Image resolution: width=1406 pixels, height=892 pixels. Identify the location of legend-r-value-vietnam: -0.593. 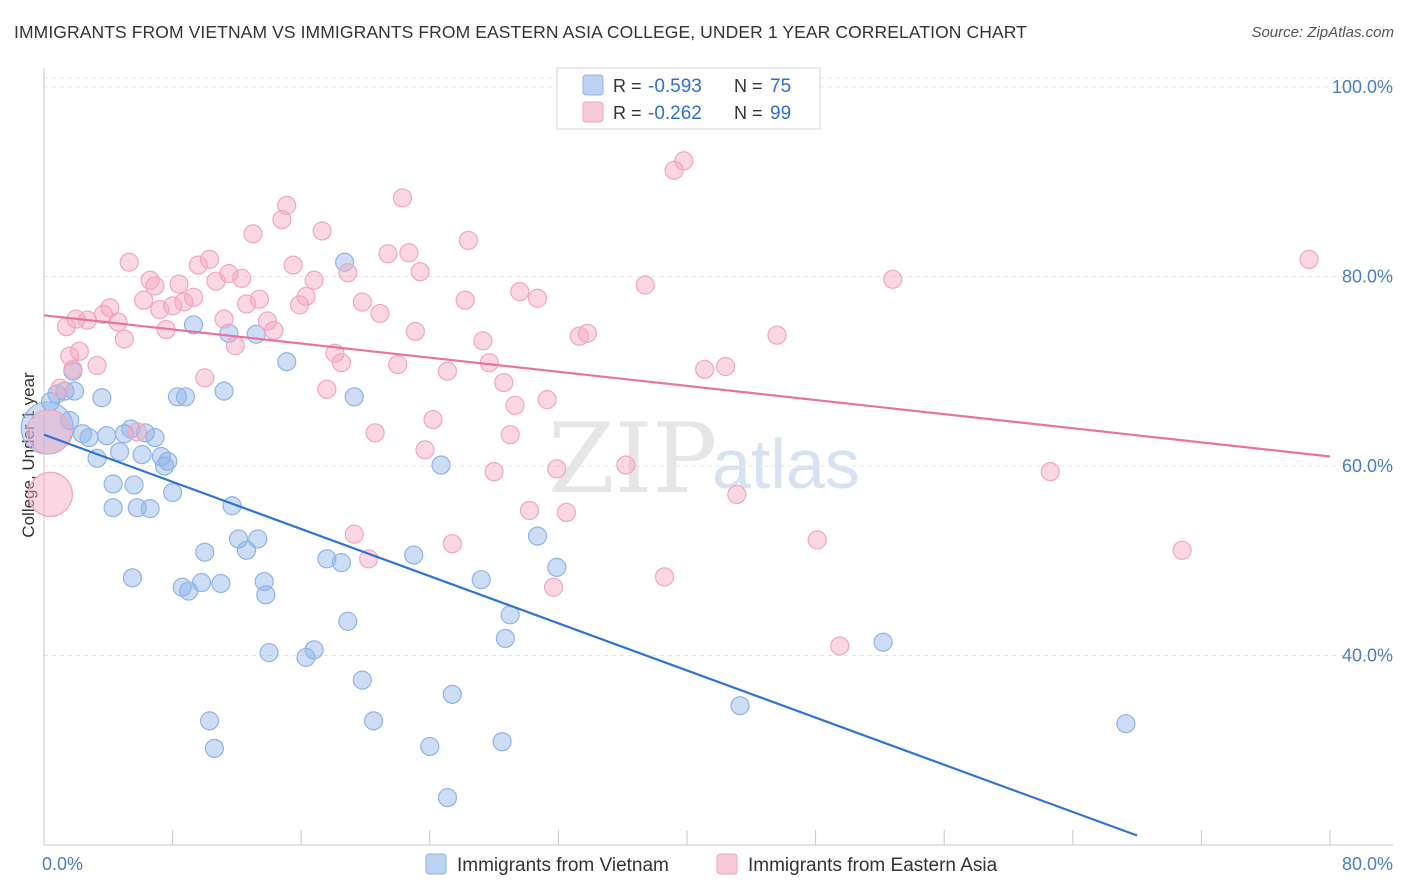
(675, 86).